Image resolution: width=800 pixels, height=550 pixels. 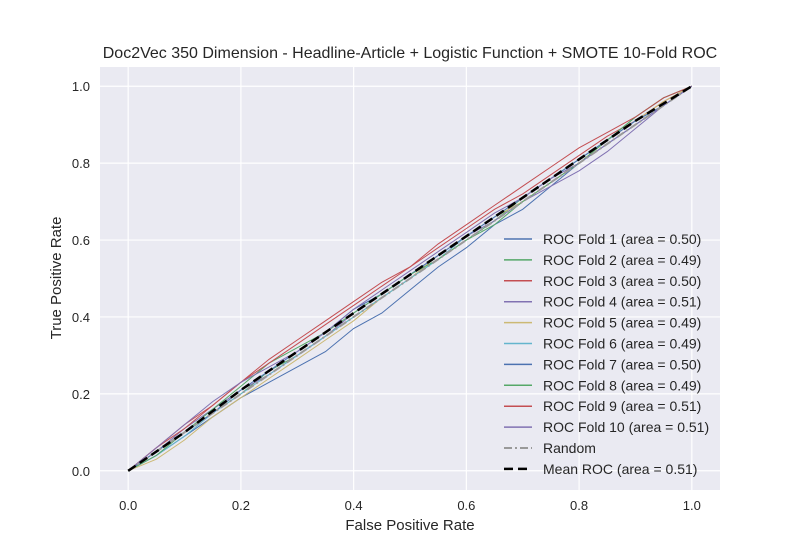 What do you see at coordinates (81, 317) in the screenshot?
I see `y-tick-label: 0.4` at bounding box center [81, 317].